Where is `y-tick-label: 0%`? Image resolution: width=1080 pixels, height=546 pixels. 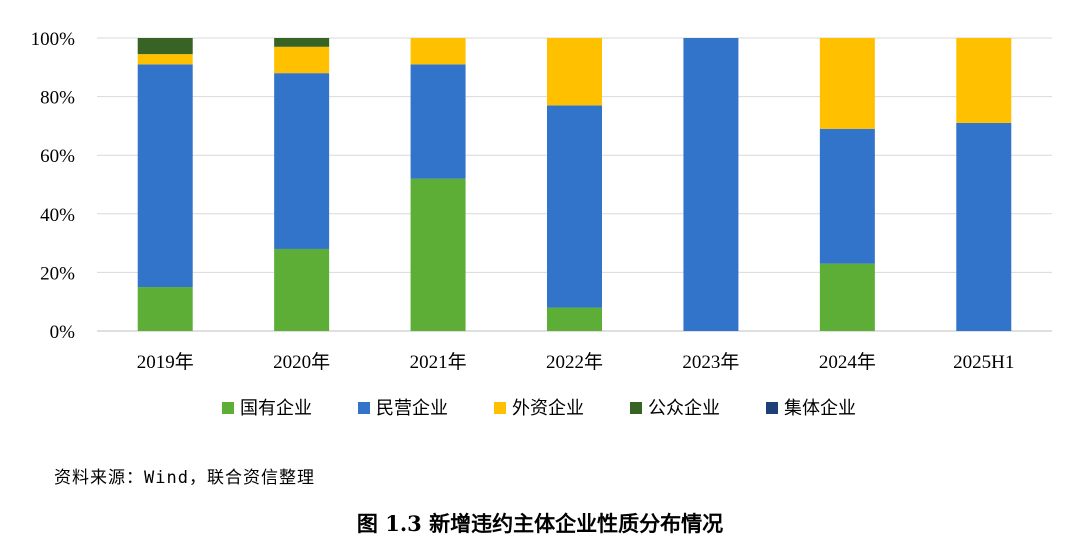
y-tick-label: 0% is located at coordinates (63, 332).